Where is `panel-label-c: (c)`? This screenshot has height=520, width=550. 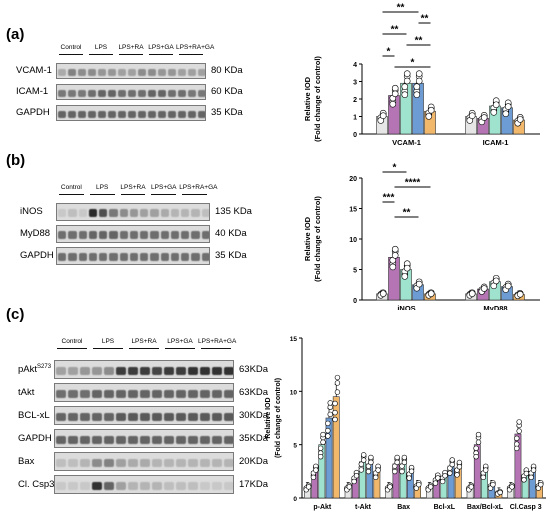
panel-label-c: (c) is located at coordinates (15, 314).